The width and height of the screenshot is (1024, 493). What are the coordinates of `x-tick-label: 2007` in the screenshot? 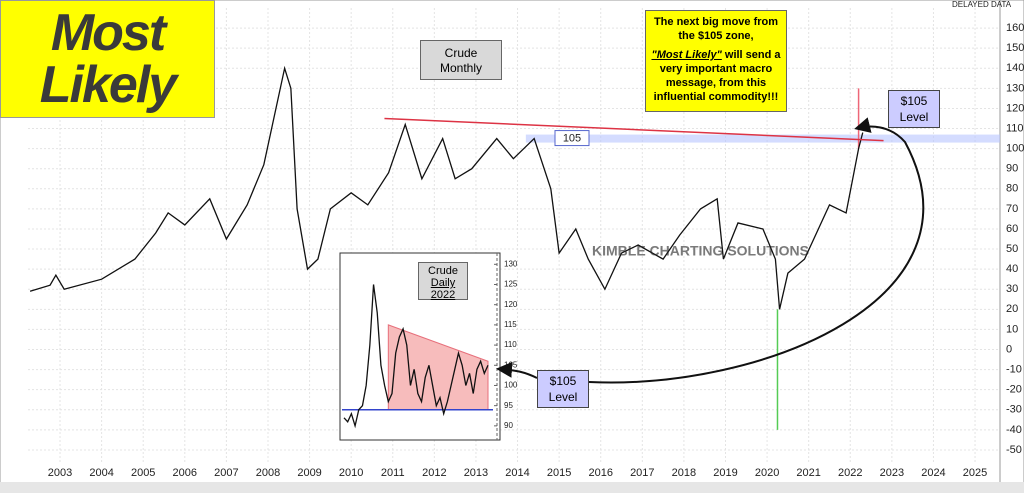 It's located at (226, 473).